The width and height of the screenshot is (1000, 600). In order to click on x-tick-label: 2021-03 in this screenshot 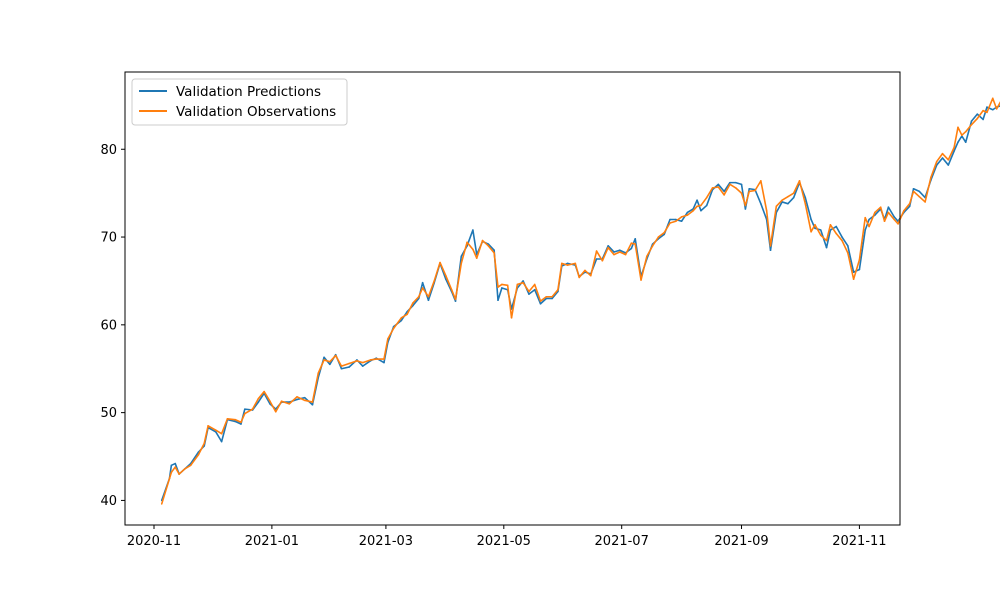, I will do `click(386, 541)`.